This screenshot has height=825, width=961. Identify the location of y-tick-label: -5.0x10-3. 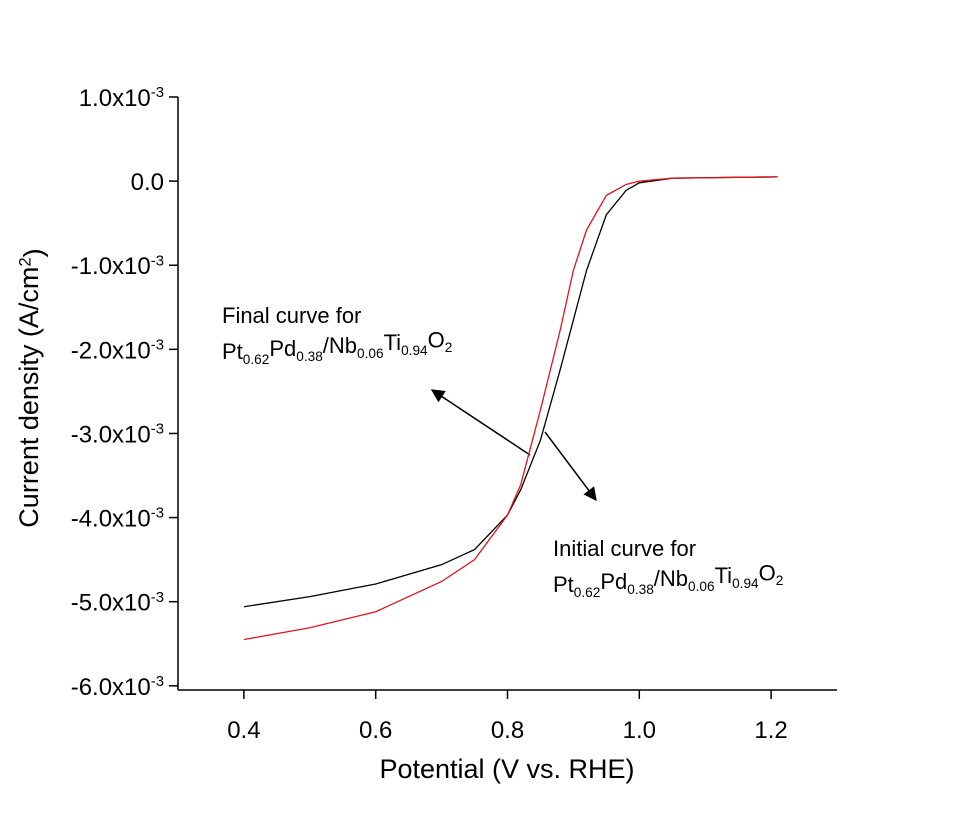
(117, 603).